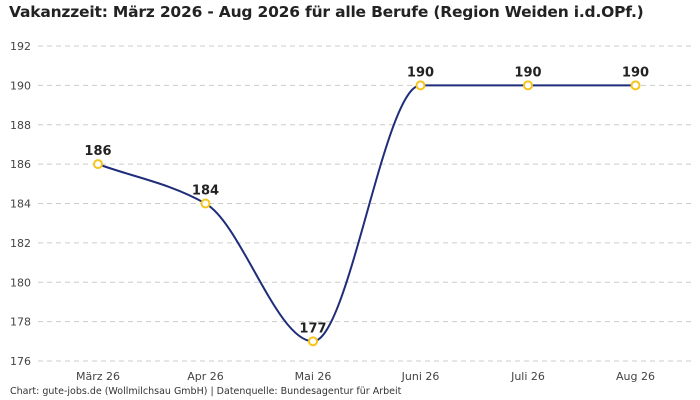  Describe the element at coordinates (20, 46) in the screenshot. I see `y-tick-label: 192` at that location.